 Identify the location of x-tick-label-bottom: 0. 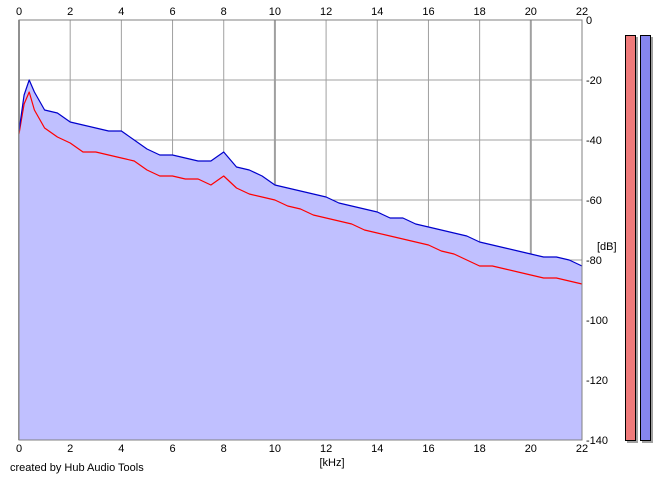
(19, 449).